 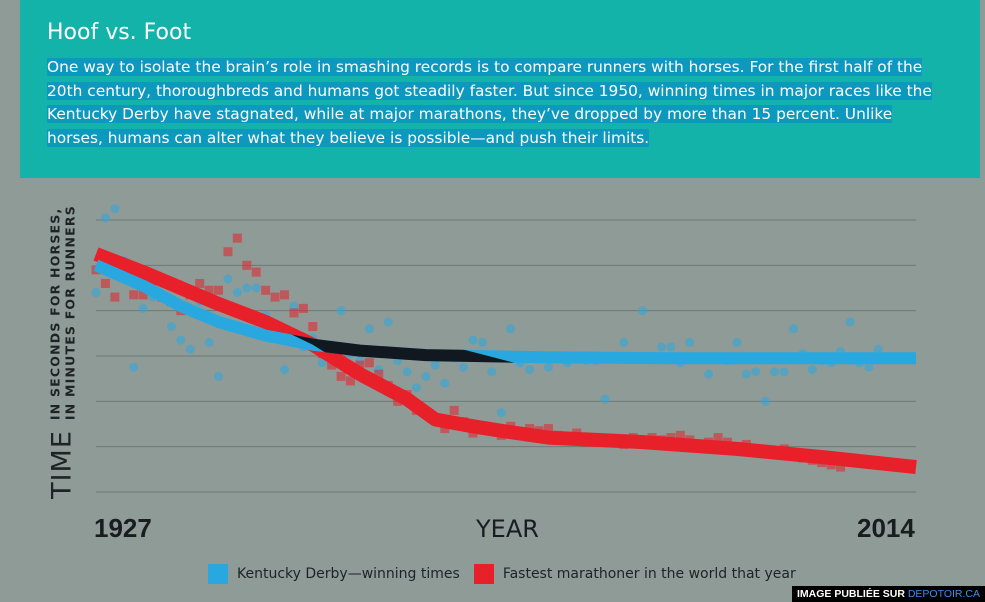 I want to click on trend-overlap, so click(x=506, y=312).